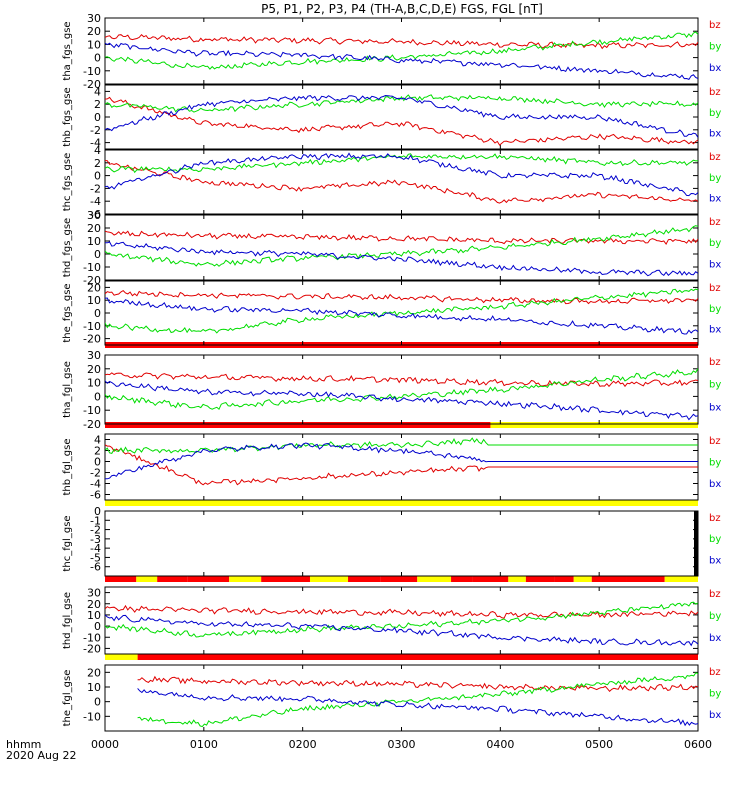 The width and height of the screenshot is (750, 800). Describe the element at coordinates (105, 744) in the screenshot. I see `x-tick-label: 0000` at that location.